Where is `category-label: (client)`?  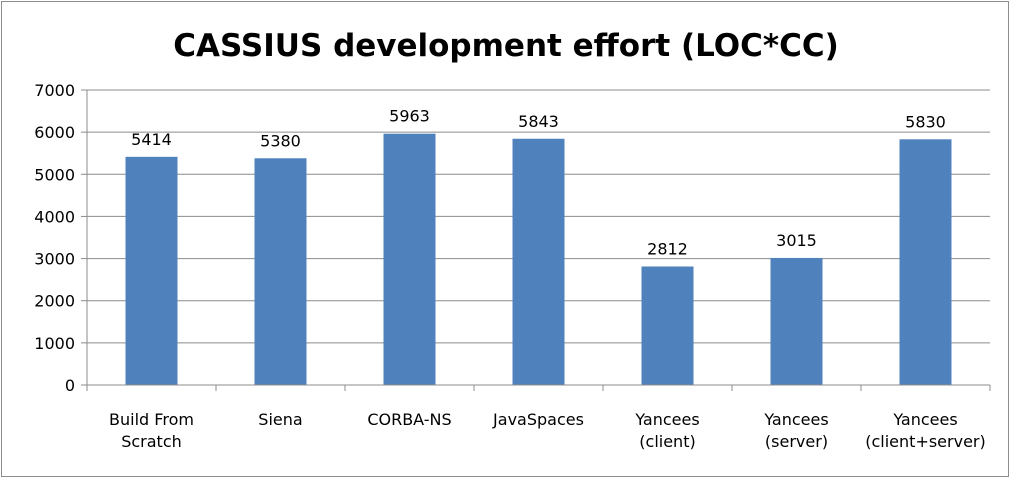
category-label: (client) is located at coordinates (667, 441).